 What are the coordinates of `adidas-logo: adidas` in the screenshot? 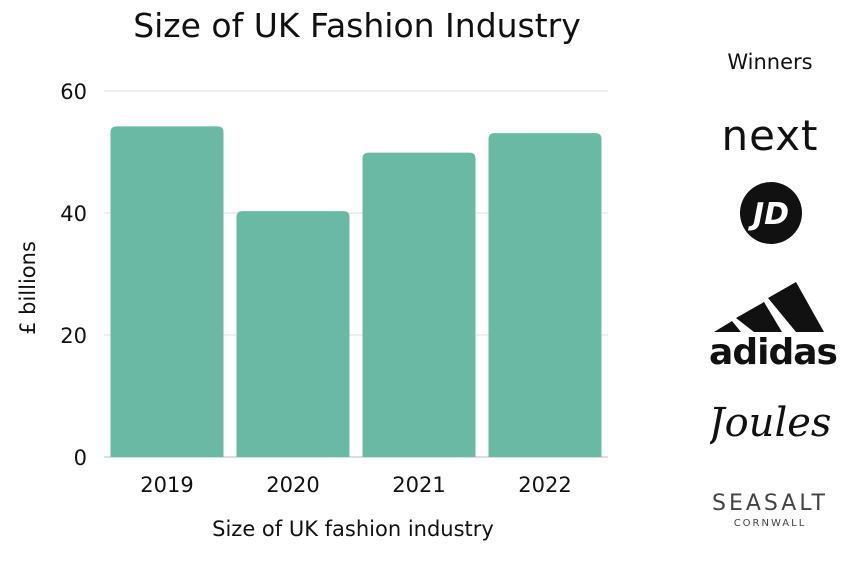 It's located at (773, 320).